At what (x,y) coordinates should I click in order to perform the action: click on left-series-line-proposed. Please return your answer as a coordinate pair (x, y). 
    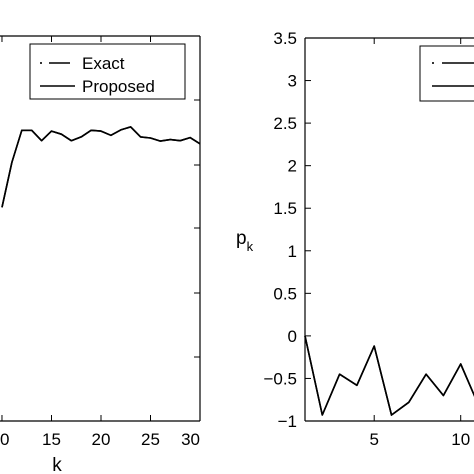
    Looking at the image, I should click on (101, 167).